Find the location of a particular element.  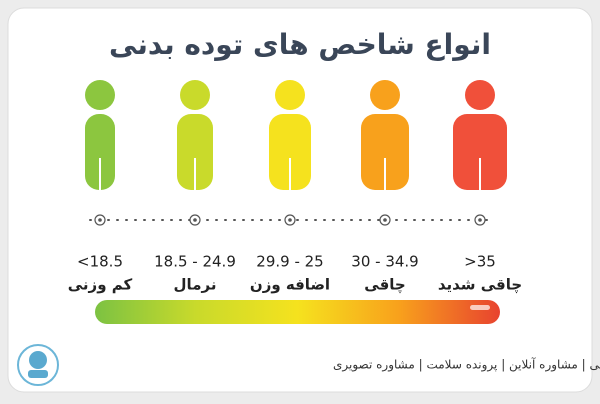

scale-bar is located at coordinates (297, 312).